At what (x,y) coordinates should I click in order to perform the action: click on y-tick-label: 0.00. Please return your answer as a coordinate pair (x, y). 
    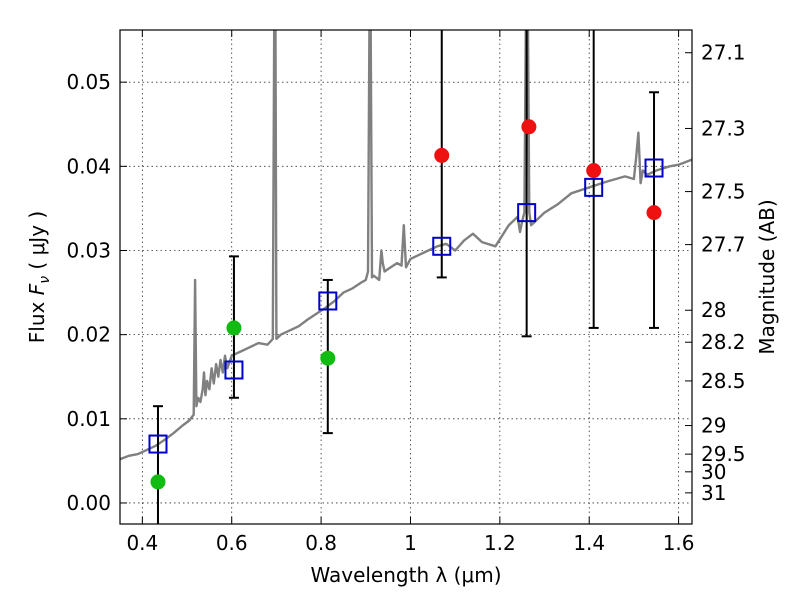
    Looking at the image, I should click on (88, 503).